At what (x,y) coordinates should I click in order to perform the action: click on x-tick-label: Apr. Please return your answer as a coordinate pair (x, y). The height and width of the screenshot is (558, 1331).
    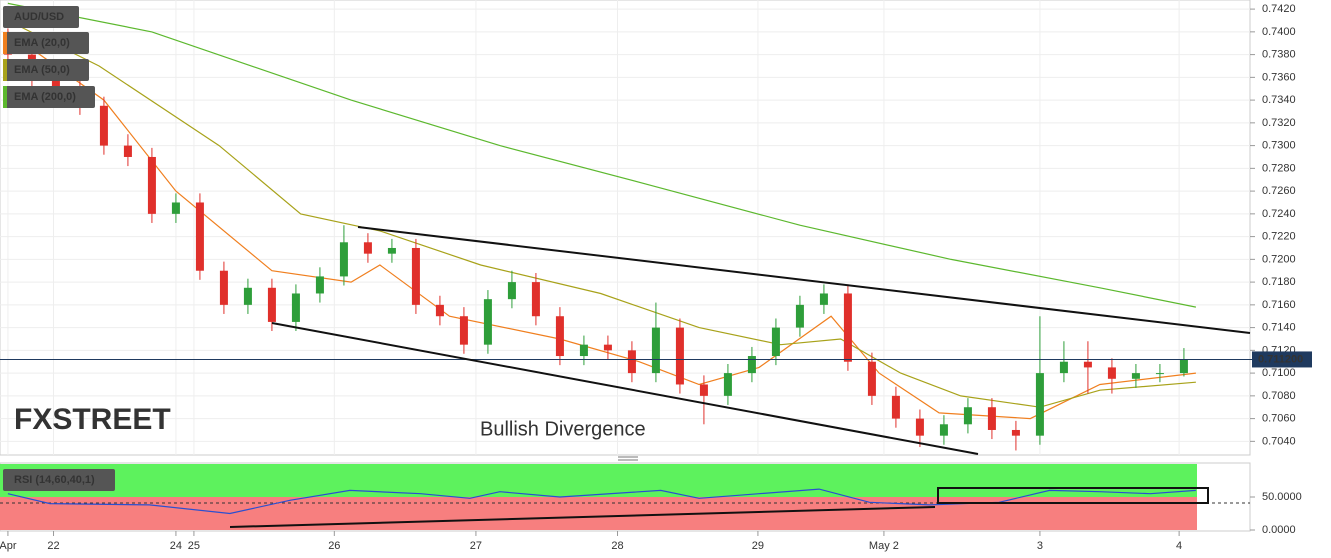
    Looking at the image, I should click on (8, 546).